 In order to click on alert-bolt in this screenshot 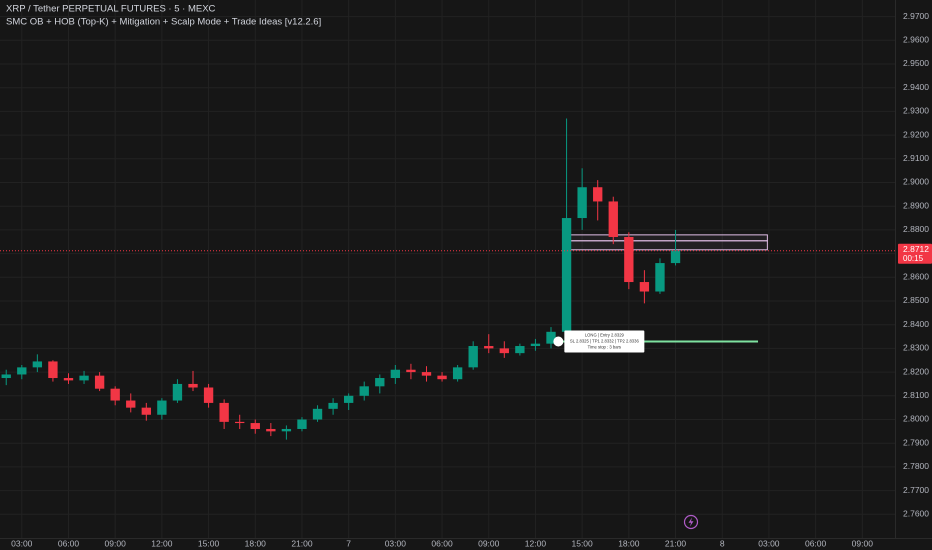, I will do `click(691, 522)`.